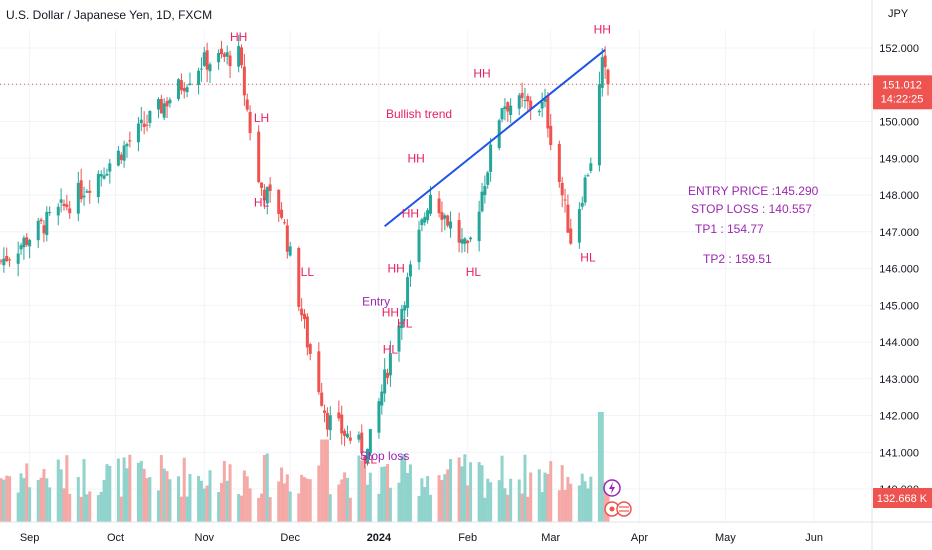  Describe the element at coordinates (30, 538) in the screenshot. I see `x-tick-label: Sep` at that location.